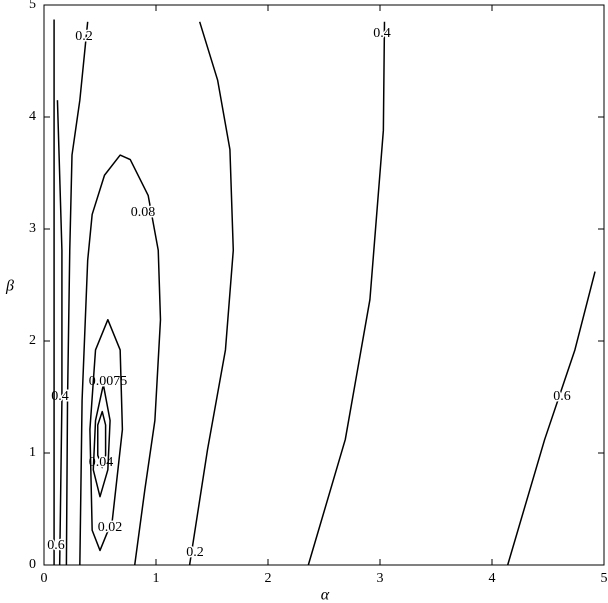  I want to click on contour-label: 0.0075, so click(108, 381).